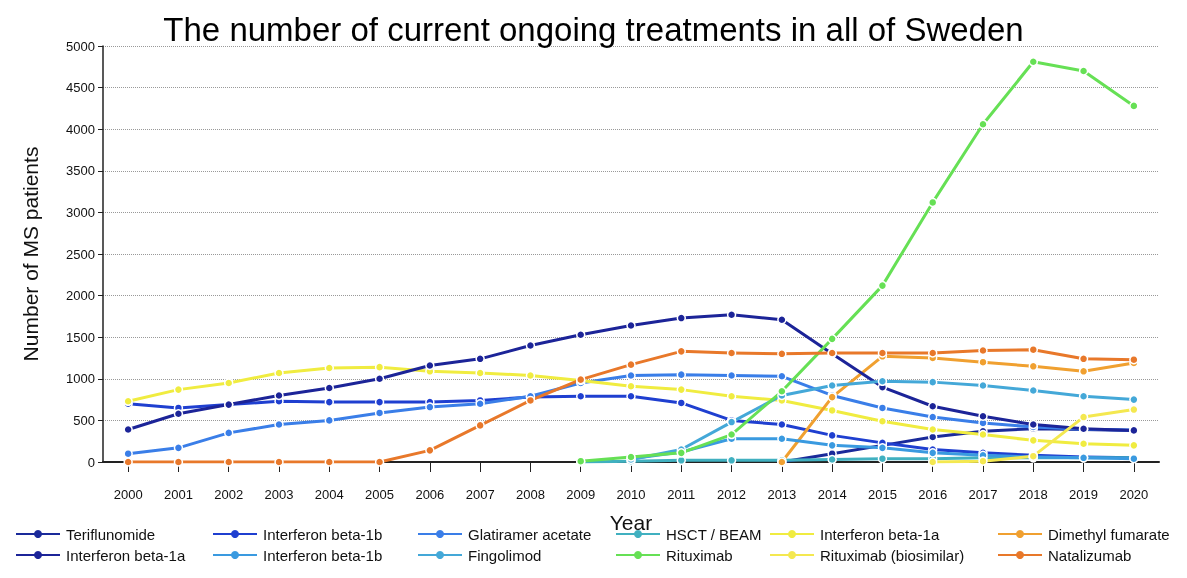 The height and width of the screenshot is (578, 1187). I want to click on y-axis-title: Number of MS patients, so click(30, 254).